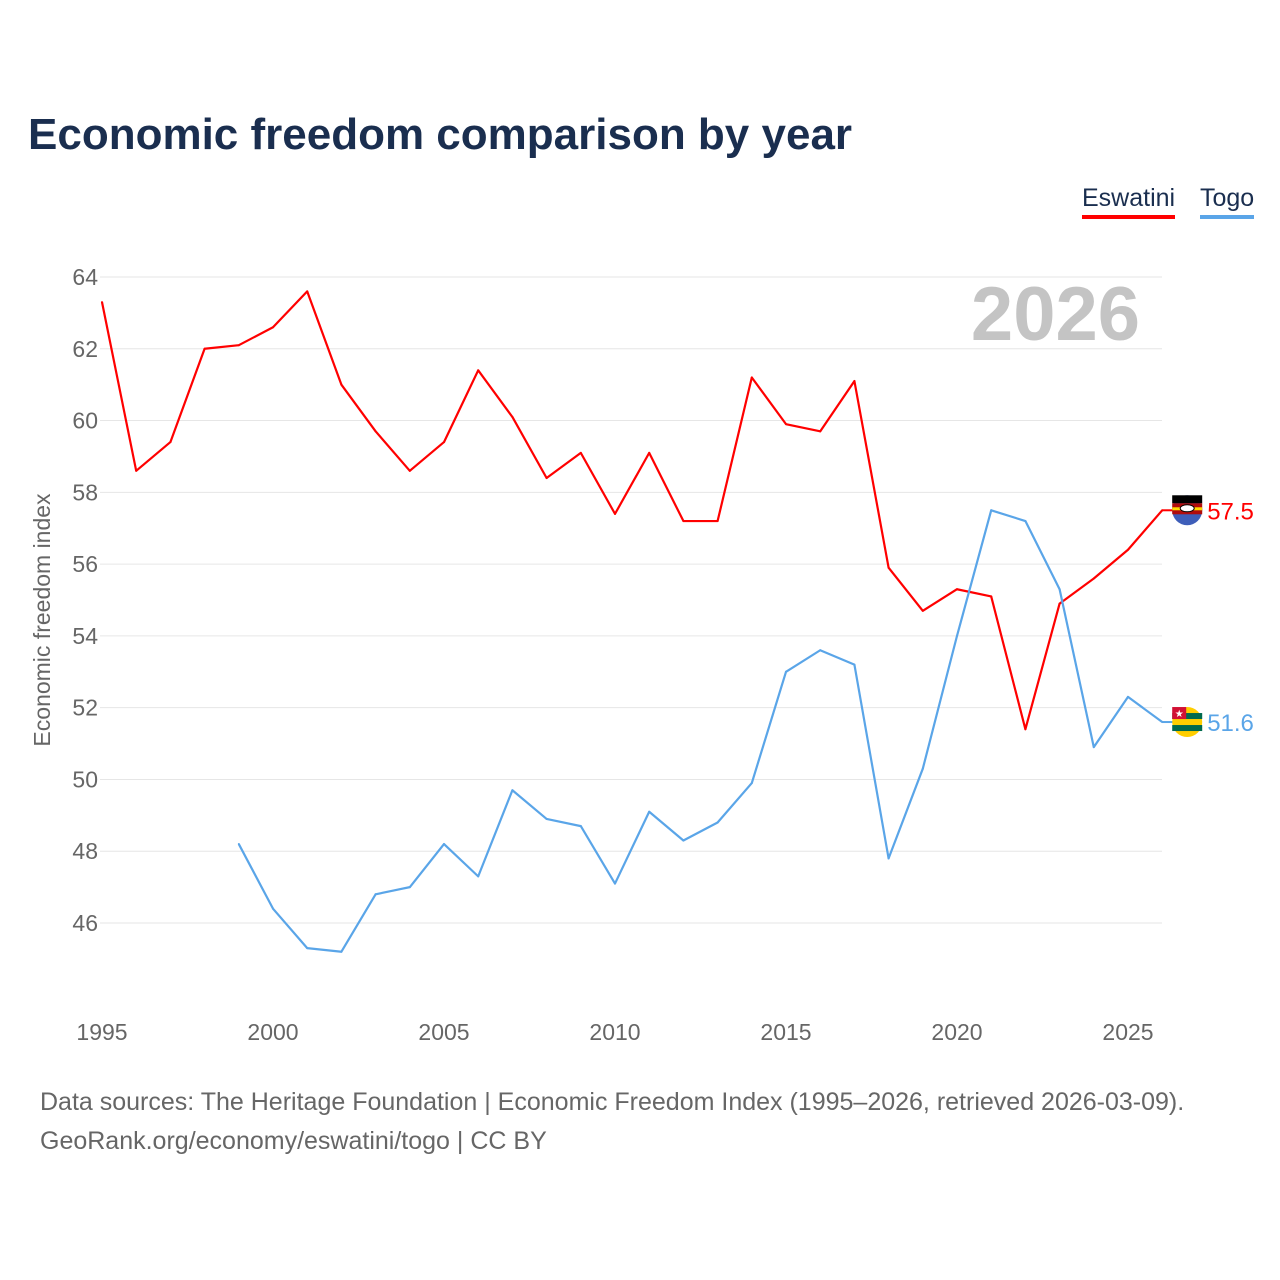 The width and height of the screenshot is (1280, 1280). I want to click on flag-canton, so click(1179, 713).